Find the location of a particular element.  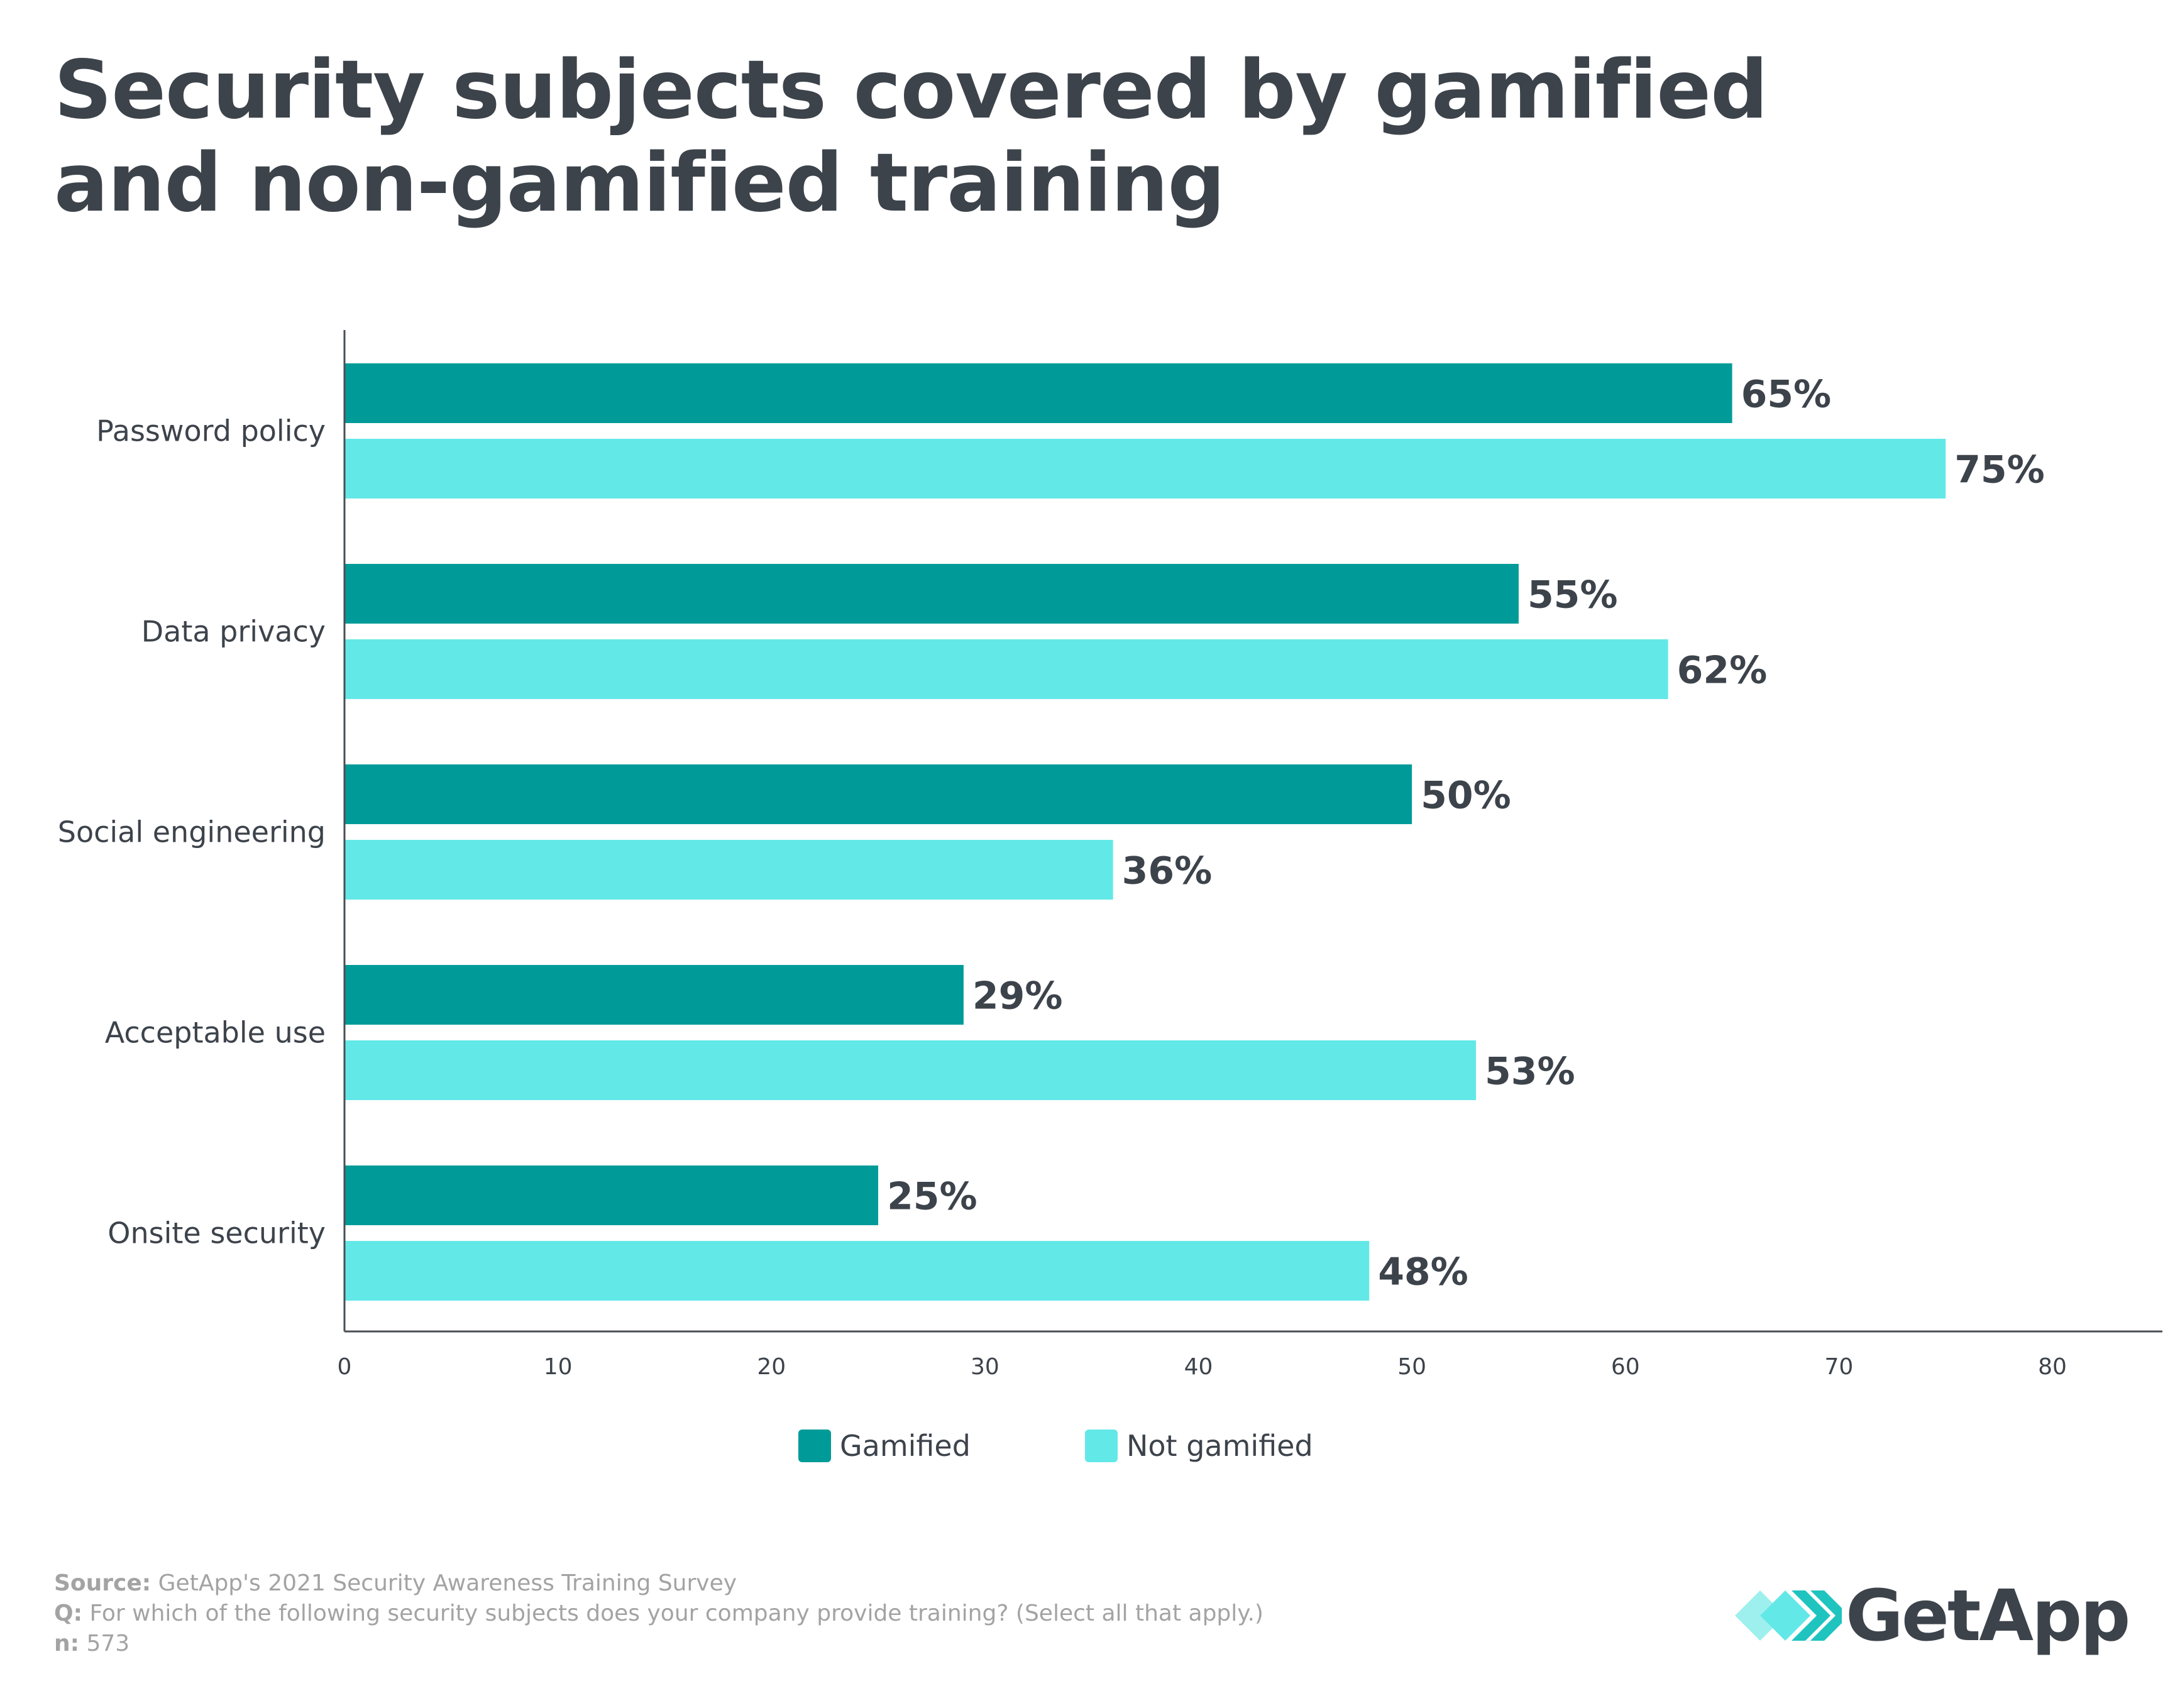

bar-social-engineering-gamified is located at coordinates (878, 794).